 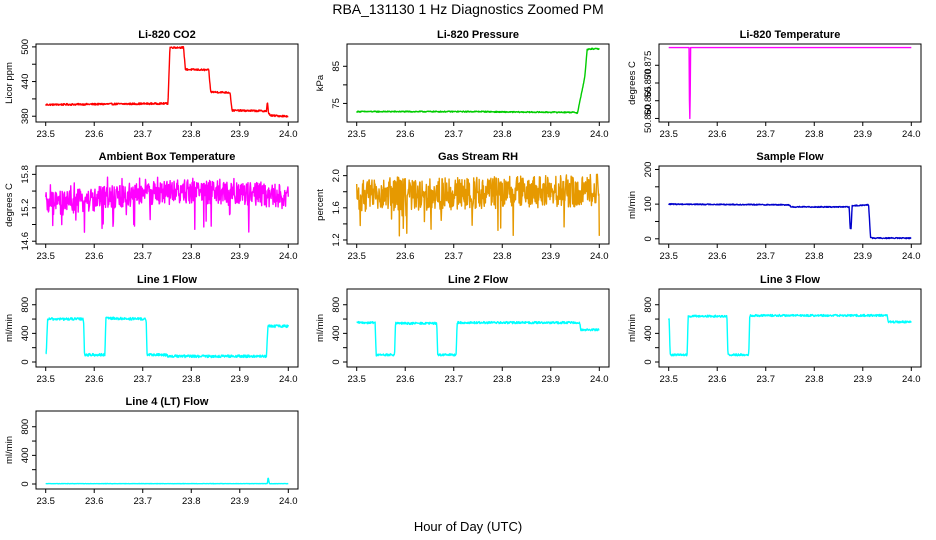 What do you see at coordinates (648, 65) in the screenshot?
I see `y-tick-label: 50.875` at bounding box center [648, 65].